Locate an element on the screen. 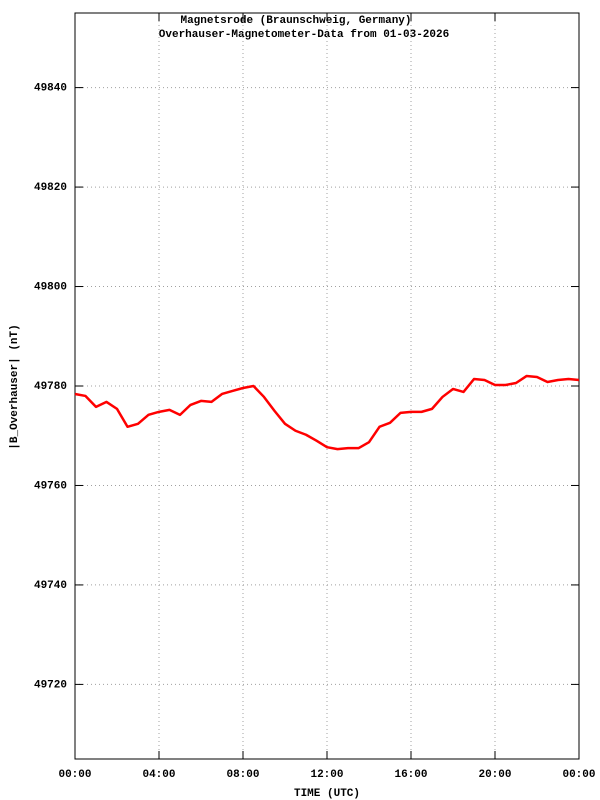 The height and width of the screenshot is (800, 600). y-tick-label: 49720 is located at coordinates (50, 685).